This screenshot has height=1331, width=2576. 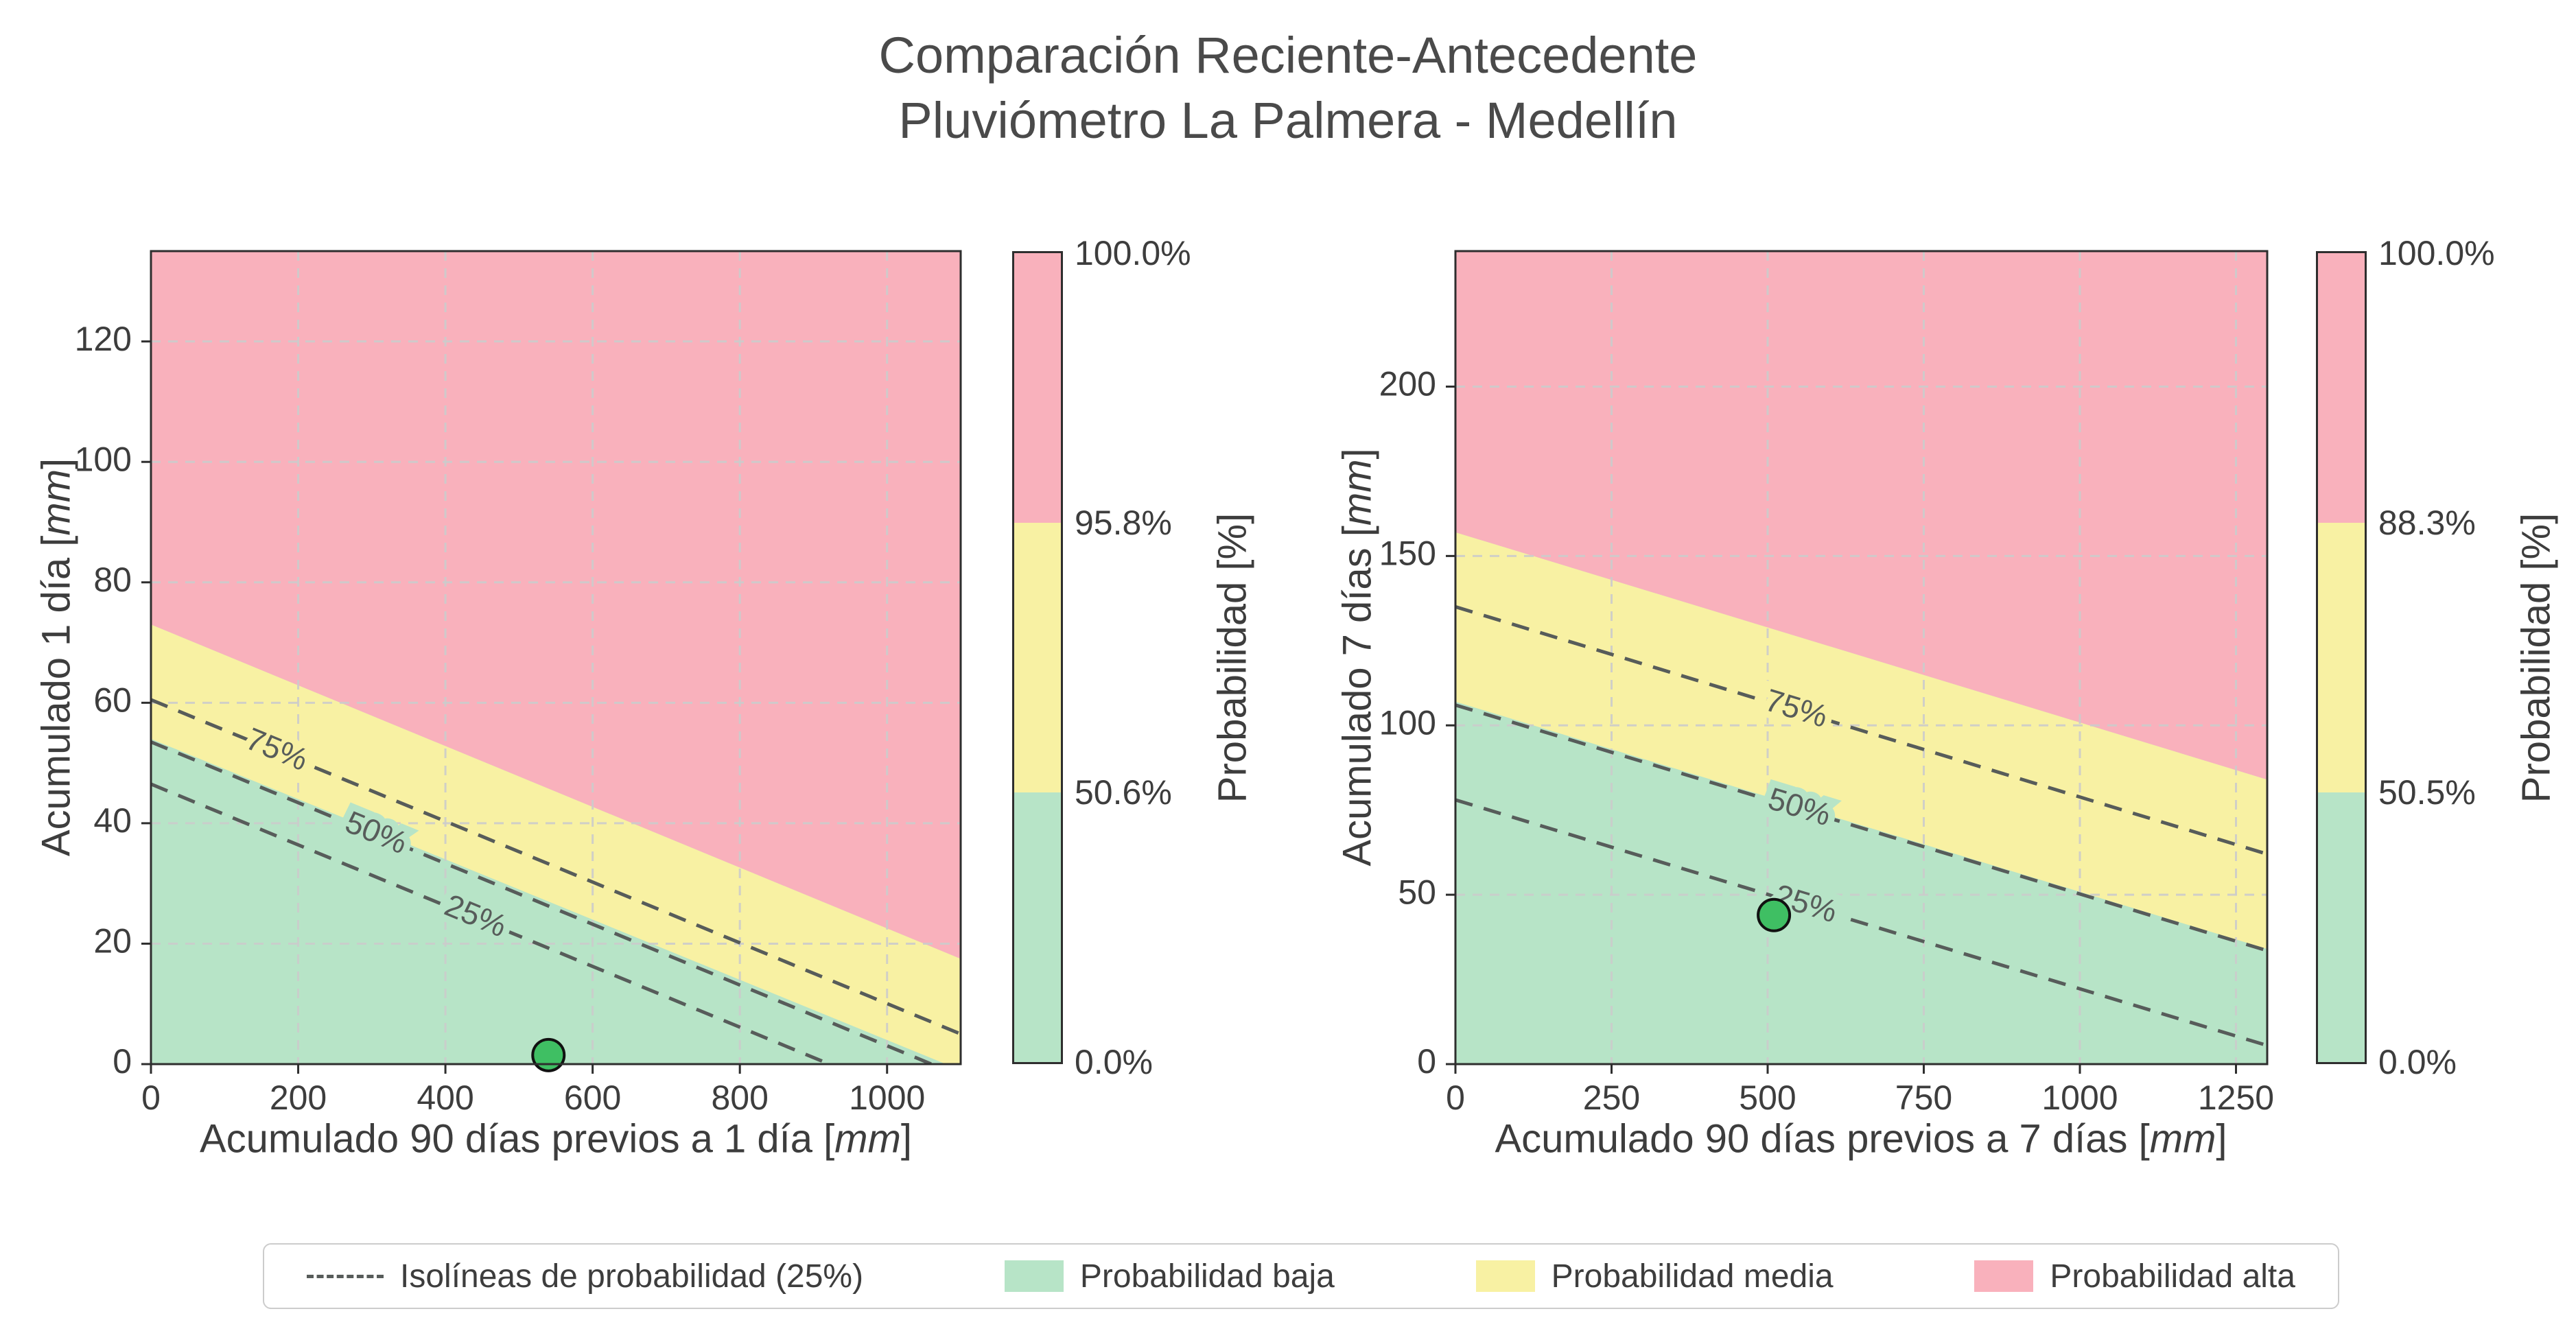 What do you see at coordinates (1692, 1276) in the screenshot?
I see `legend-label-prob-media: Probabilidad media` at bounding box center [1692, 1276].